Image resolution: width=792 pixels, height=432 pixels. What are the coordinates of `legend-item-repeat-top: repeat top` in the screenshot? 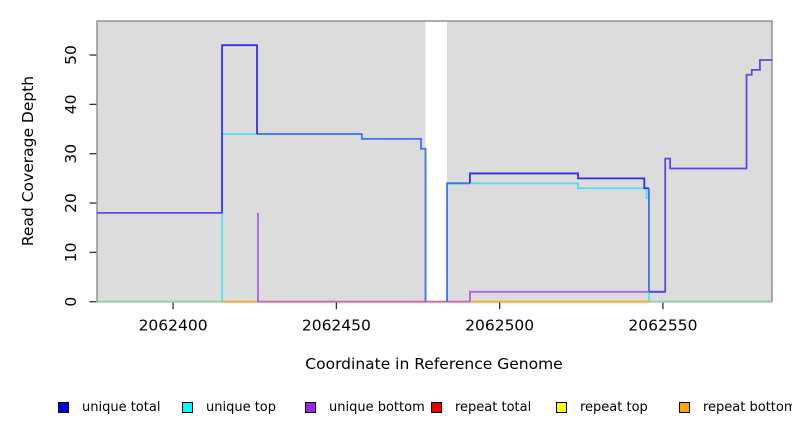 It's located at (602, 407).